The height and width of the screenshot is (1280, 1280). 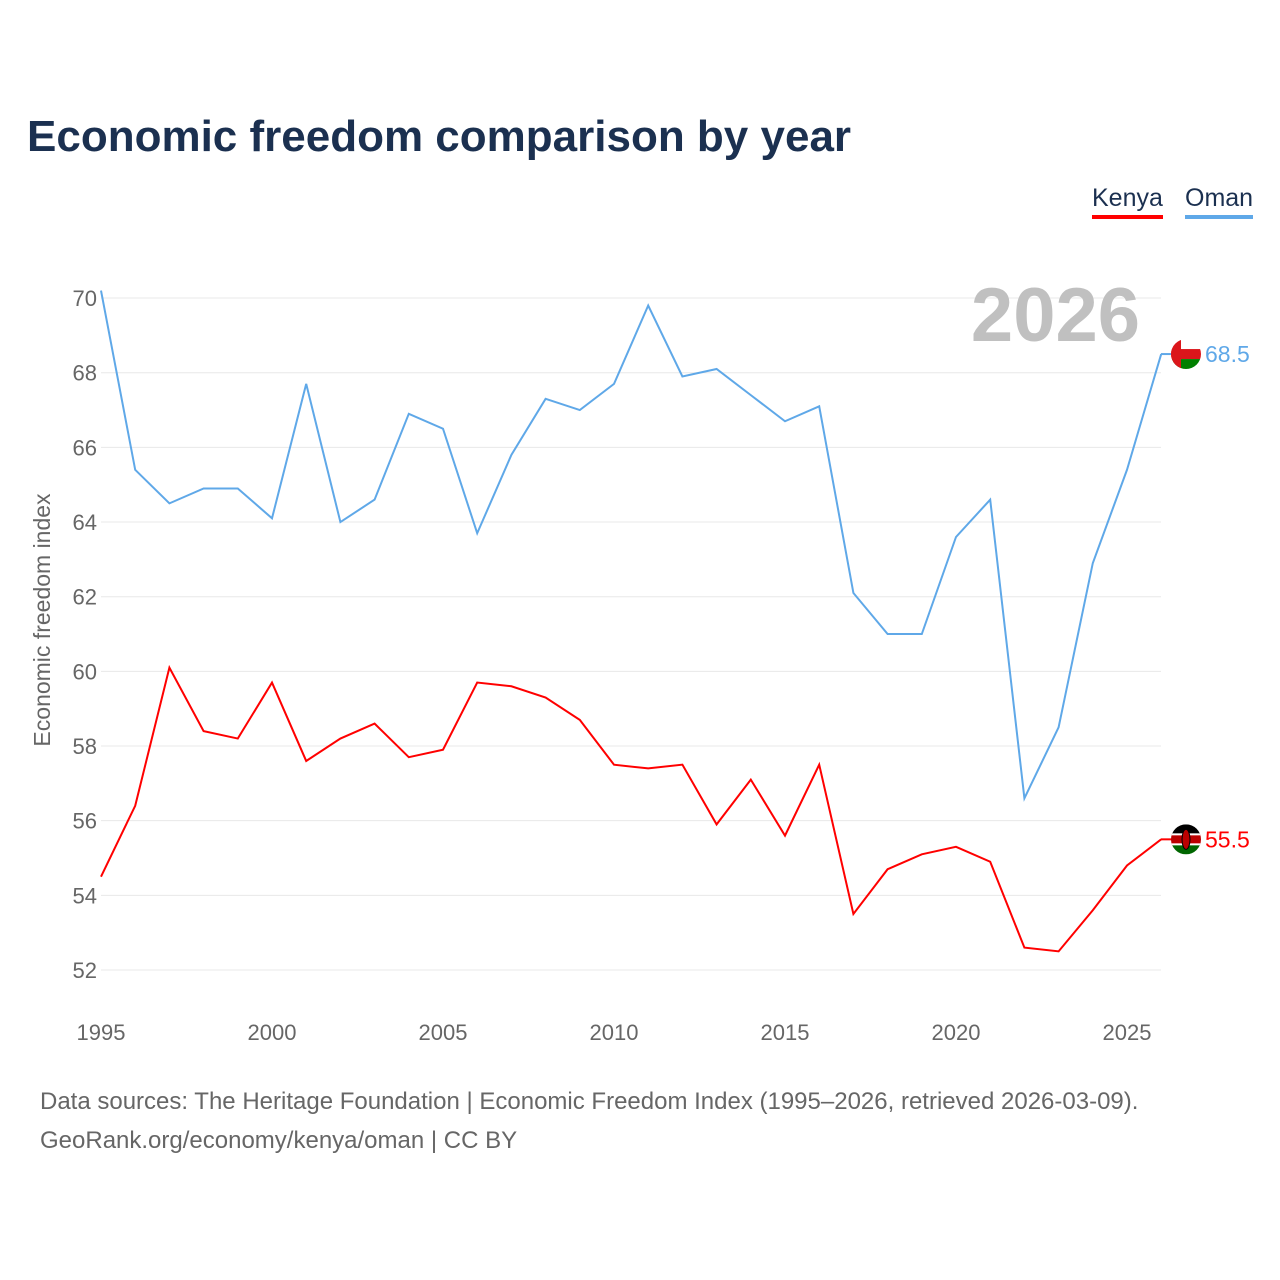 I want to click on x-tick-label: 2020, so click(x=956, y=1032).